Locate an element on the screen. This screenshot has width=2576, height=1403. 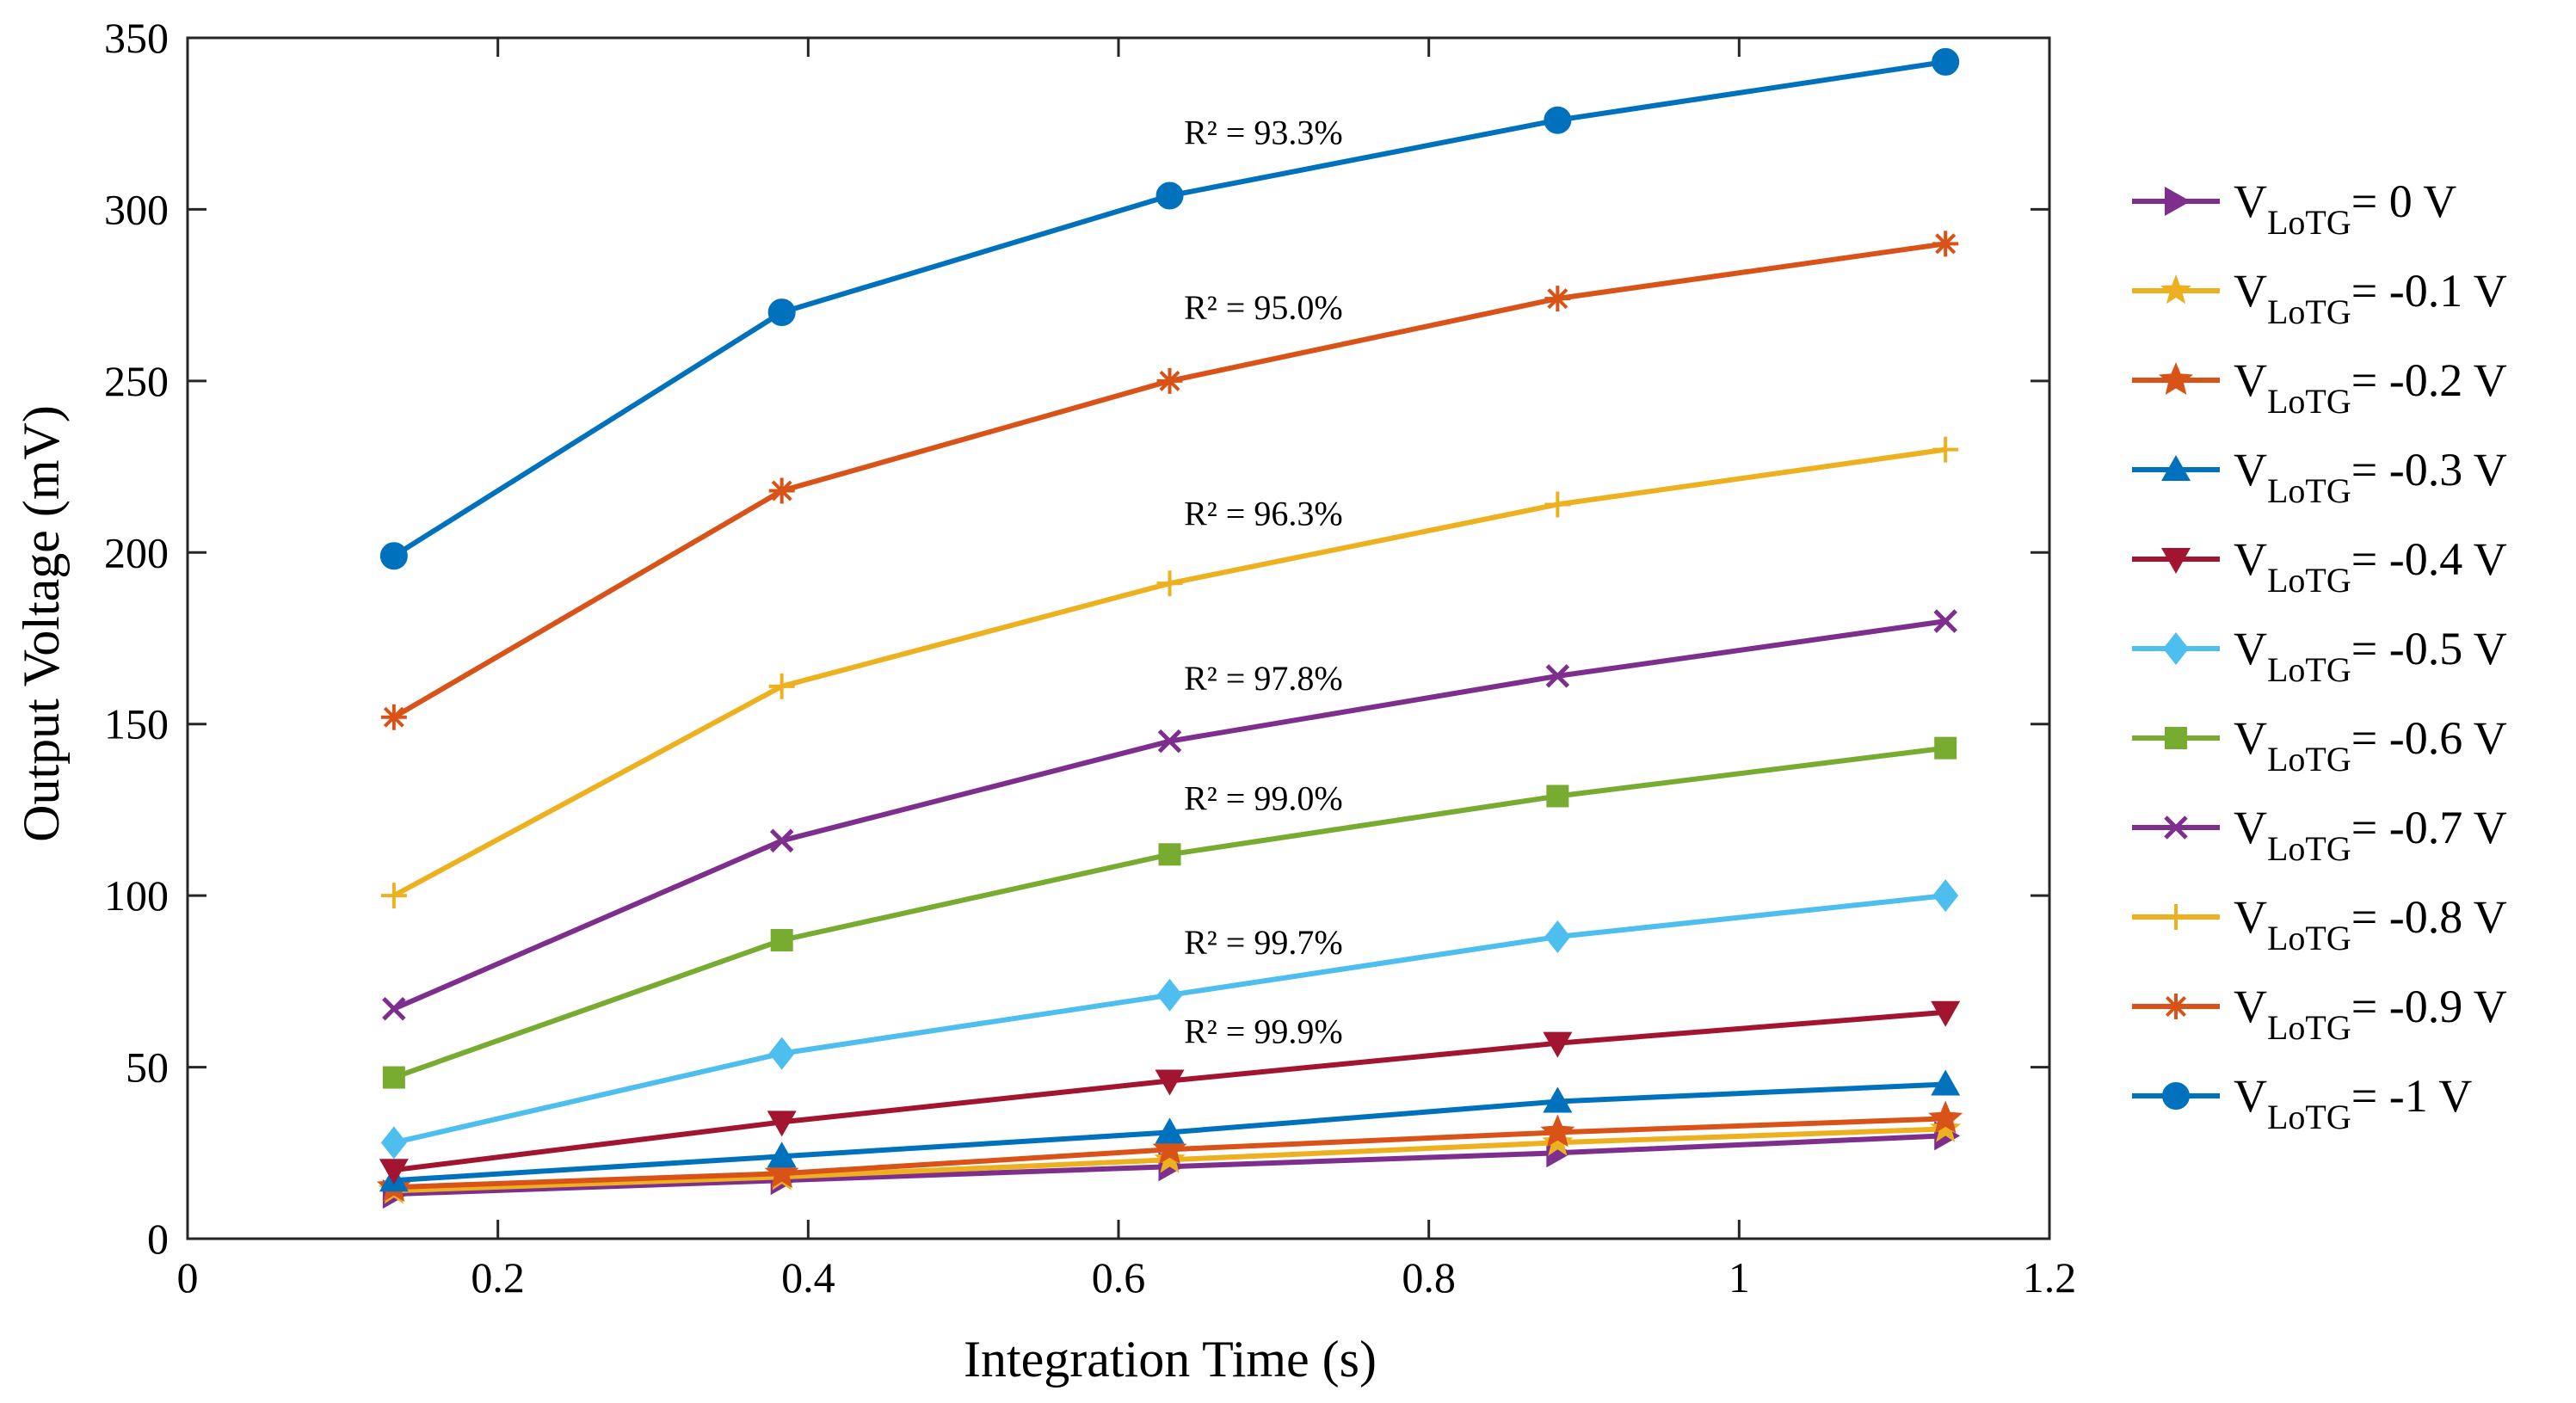
x-tick-label: 0 is located at coordinates (188, 1277).